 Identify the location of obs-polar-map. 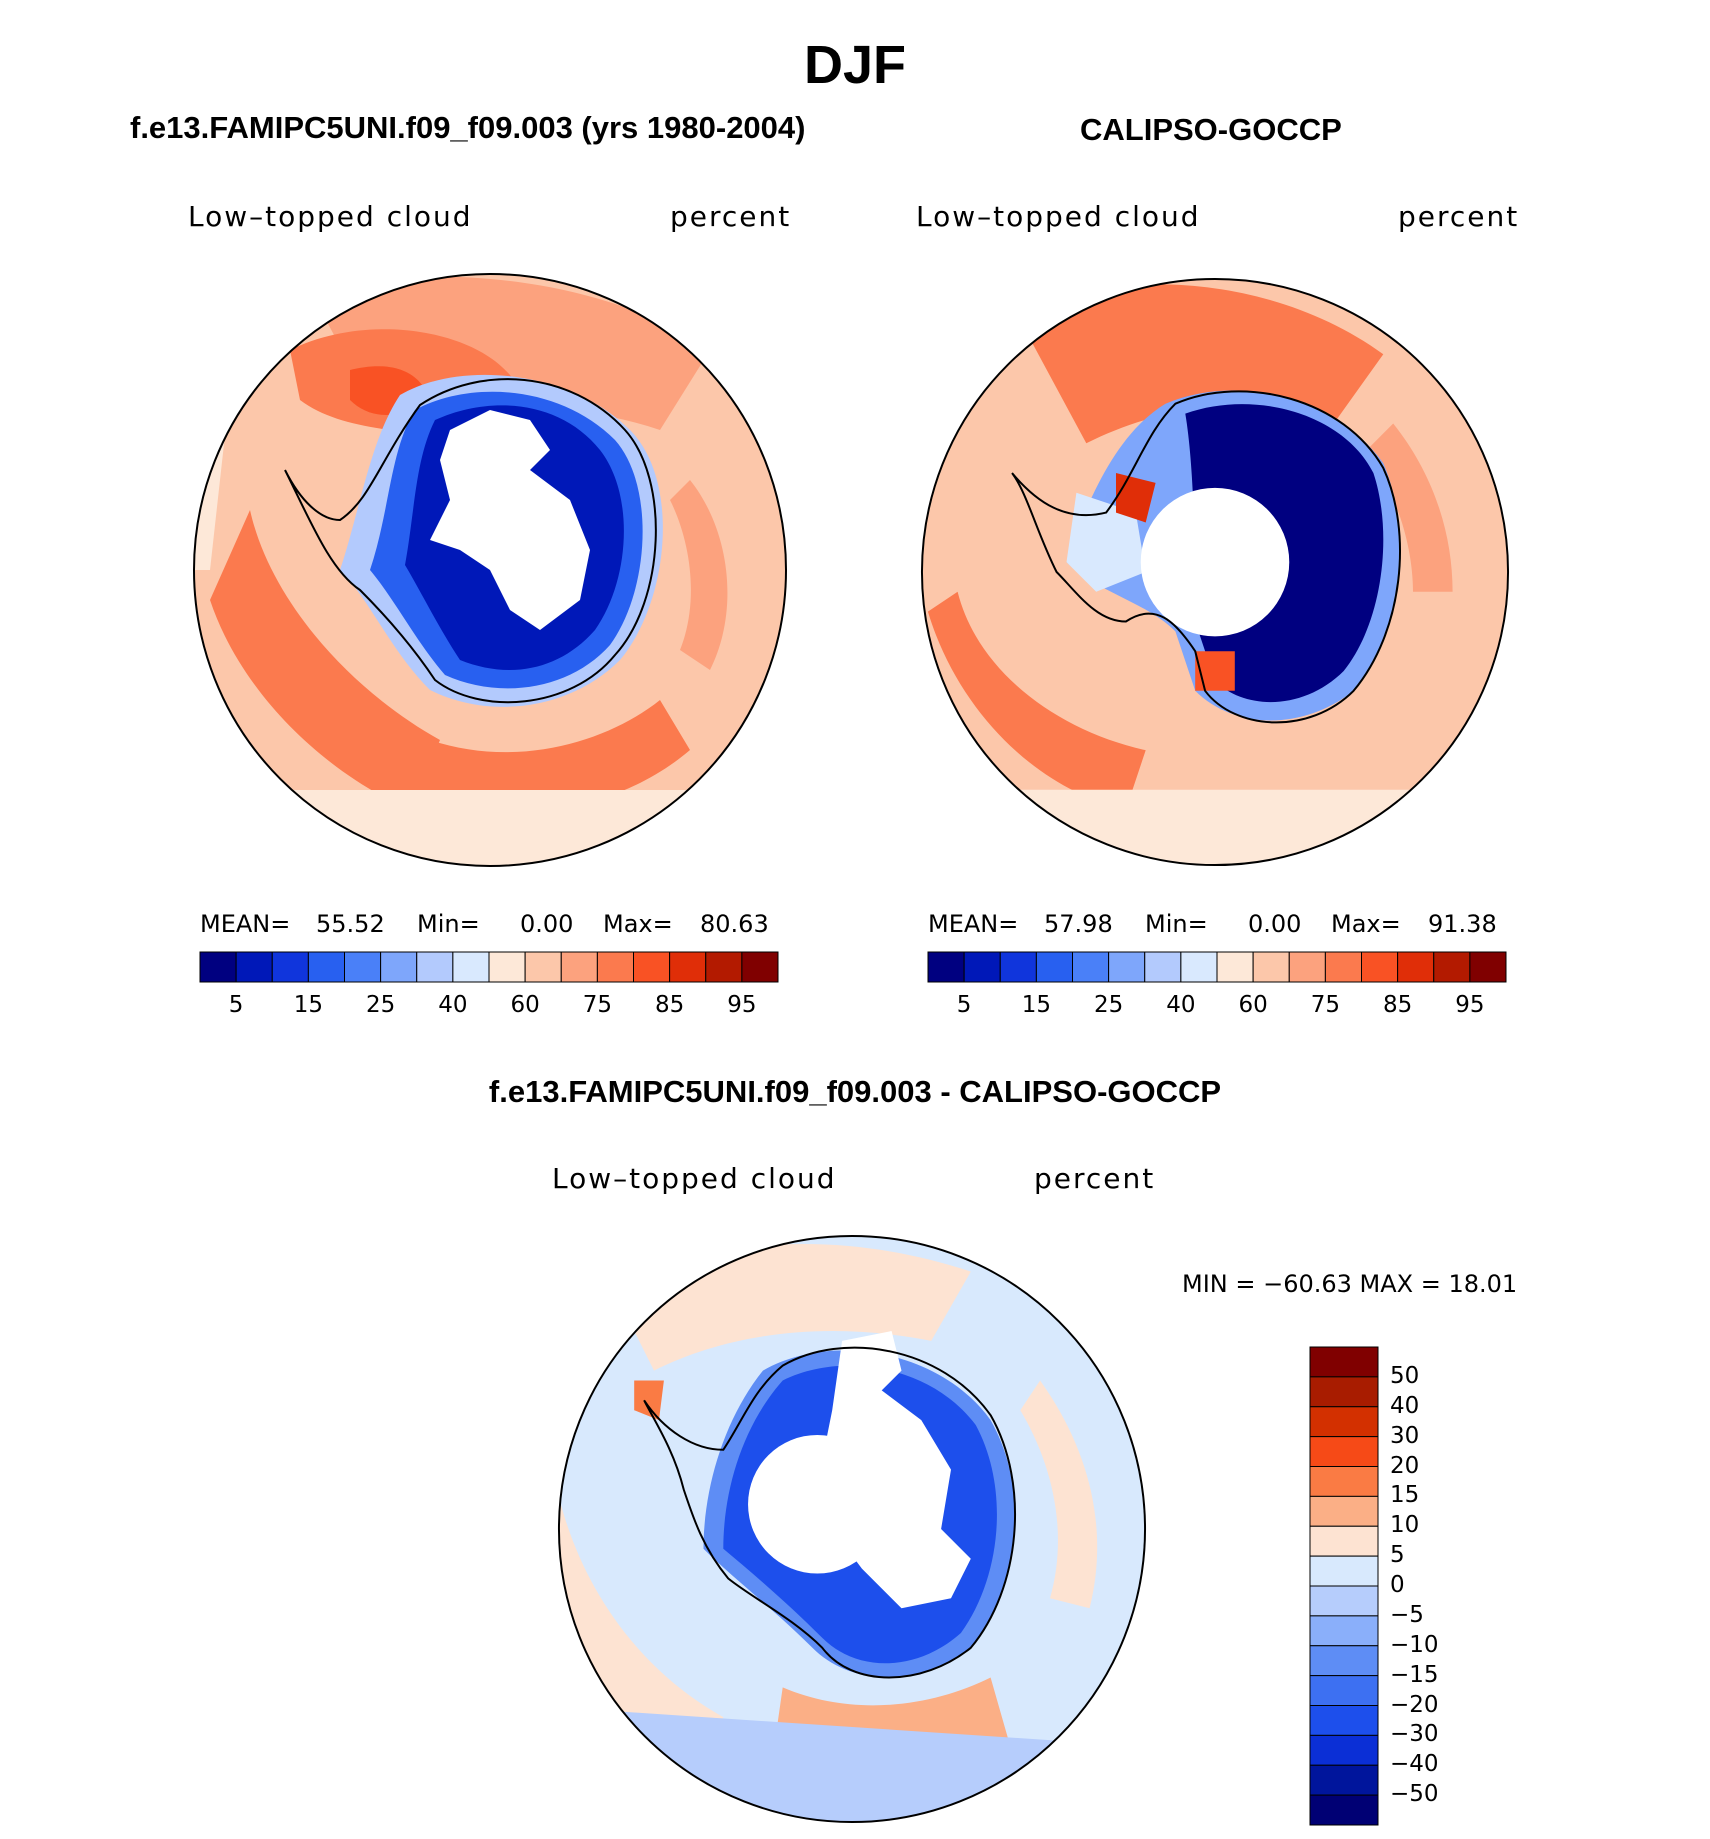
(1215, 572).